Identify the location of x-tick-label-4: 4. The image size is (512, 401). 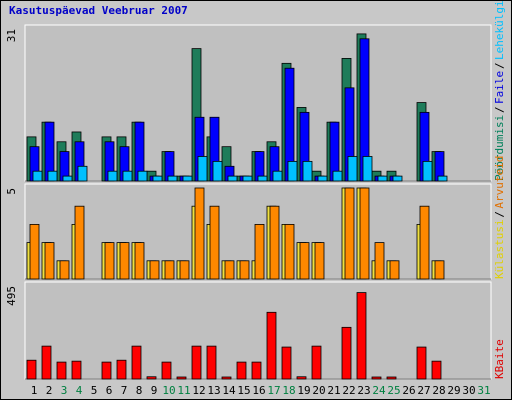
(79, 390).